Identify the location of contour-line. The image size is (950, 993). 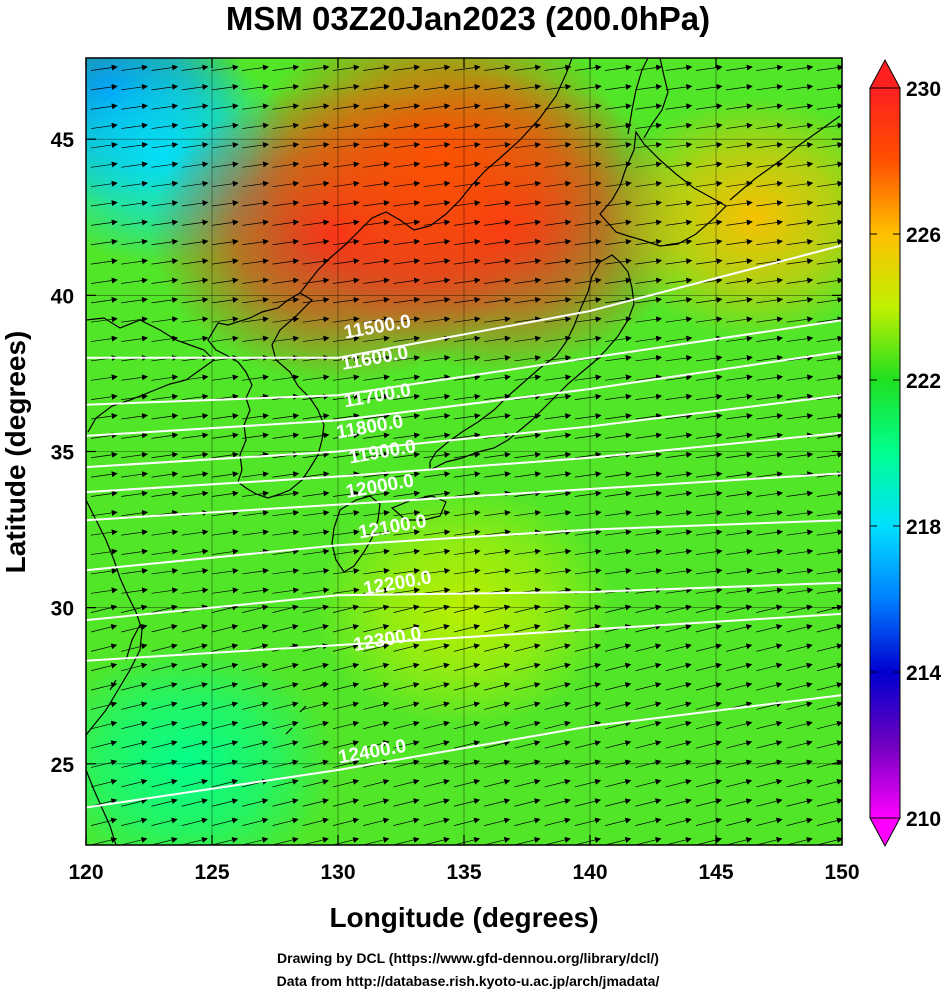
(464, 497).